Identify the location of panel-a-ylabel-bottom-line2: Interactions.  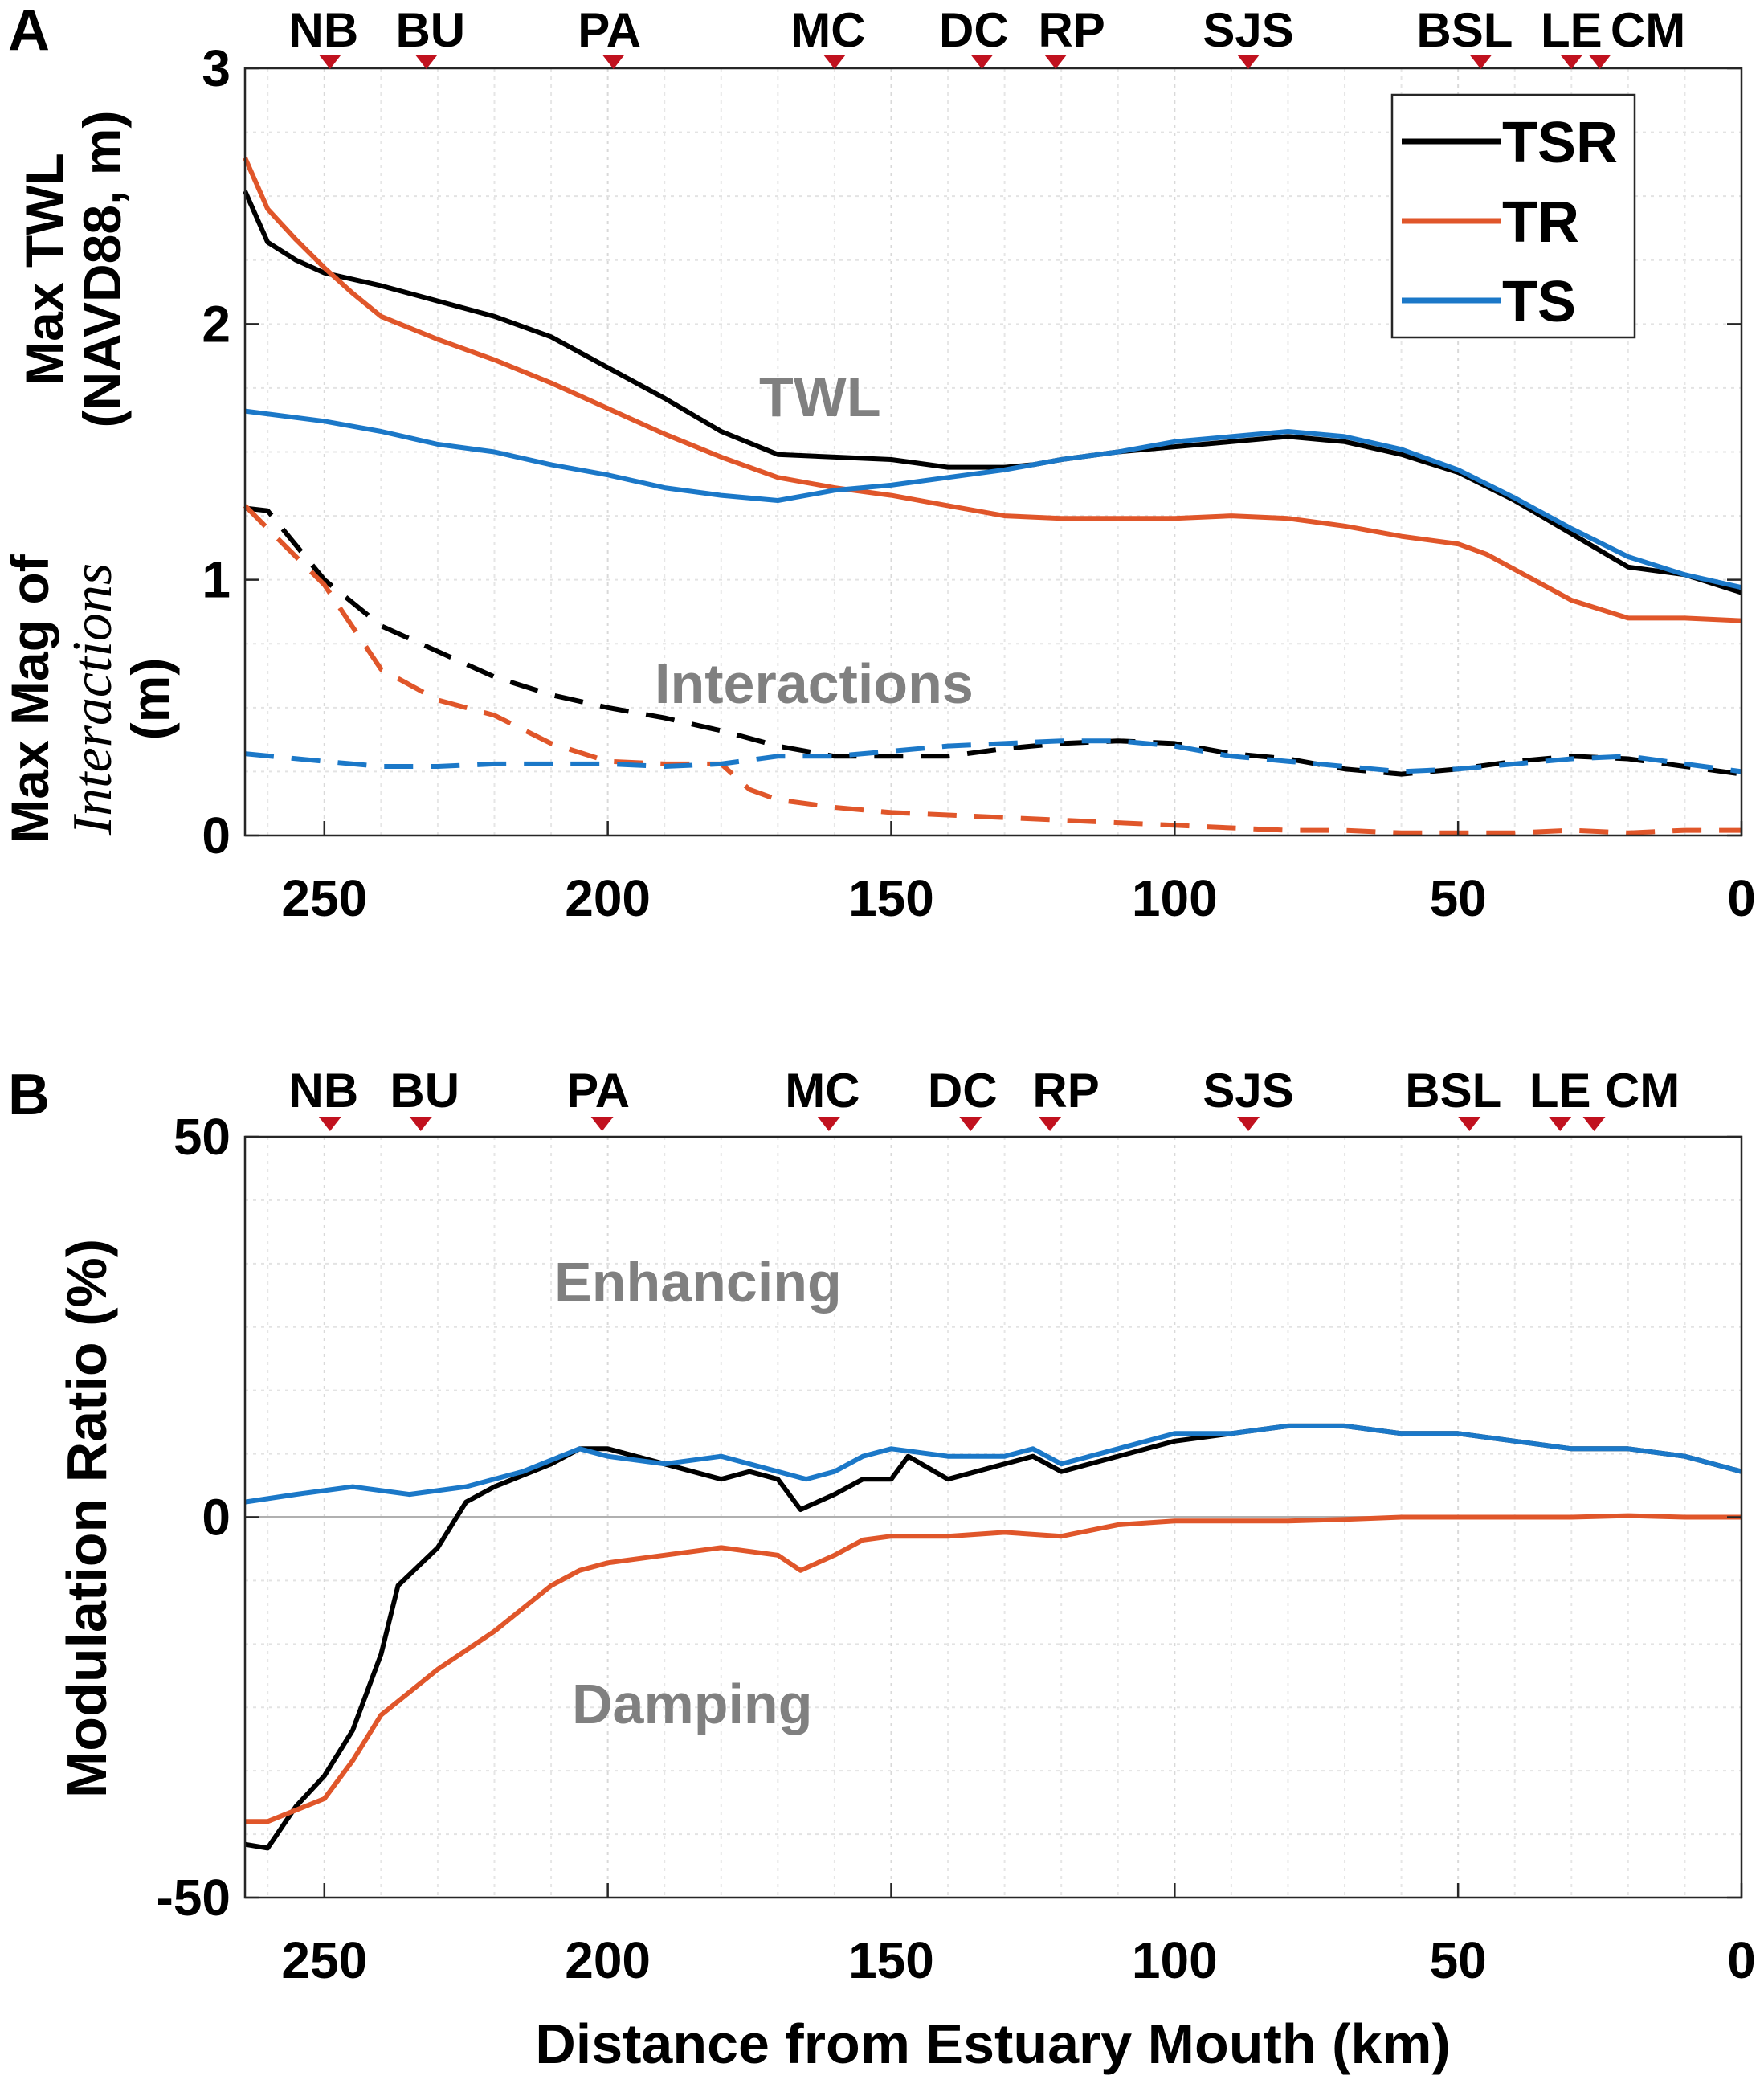
(93, 699).